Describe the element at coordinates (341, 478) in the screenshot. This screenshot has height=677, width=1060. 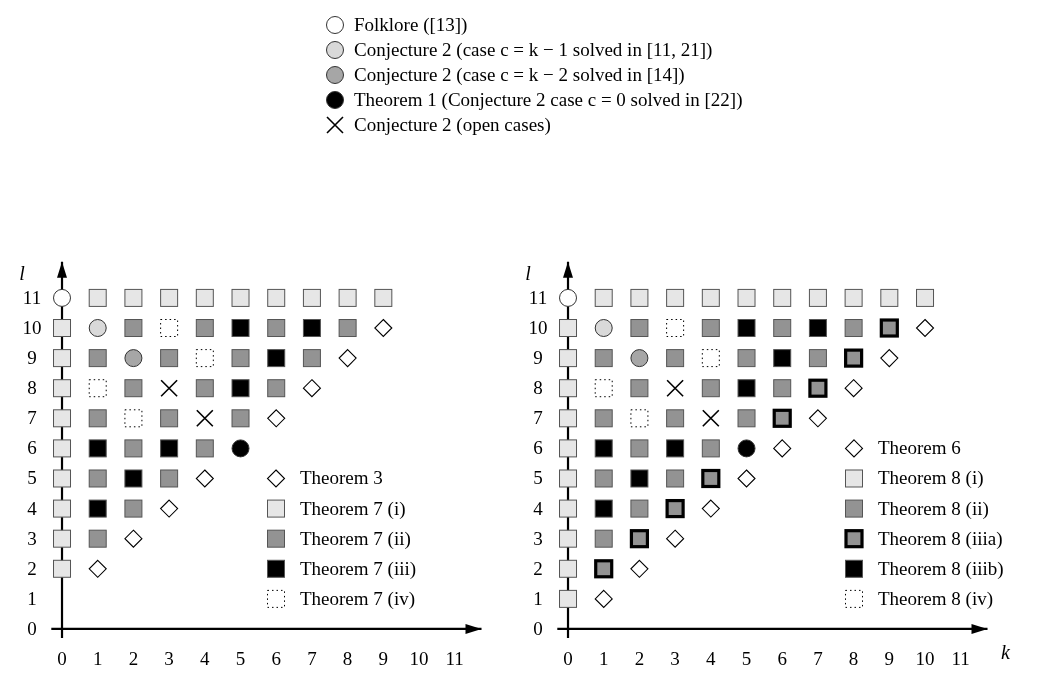
I see `legend-label: Theorem 3` at that location.